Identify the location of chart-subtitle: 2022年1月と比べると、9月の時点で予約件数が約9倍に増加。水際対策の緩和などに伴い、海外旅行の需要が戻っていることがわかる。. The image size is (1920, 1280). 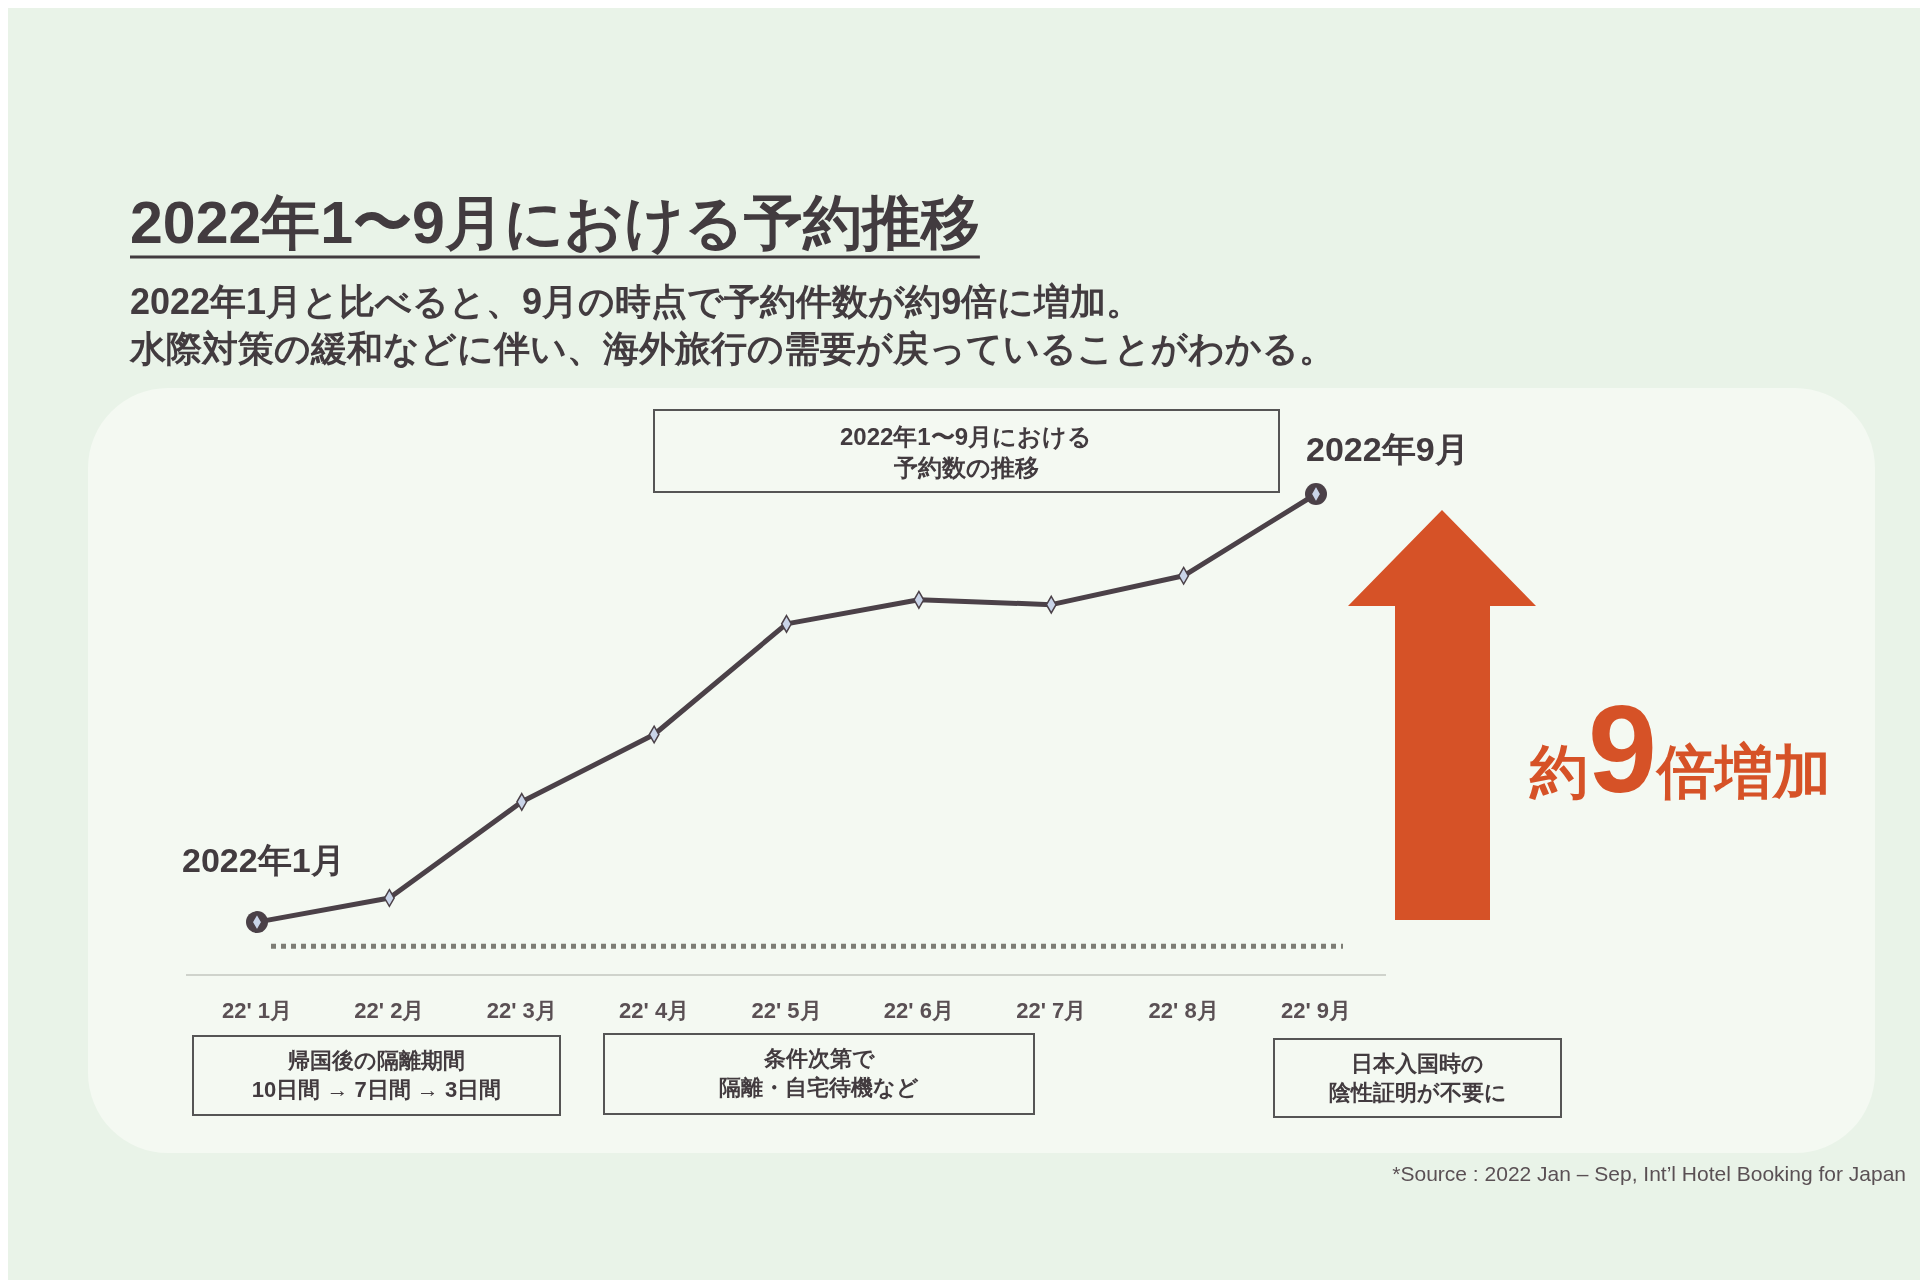
(732, 325).